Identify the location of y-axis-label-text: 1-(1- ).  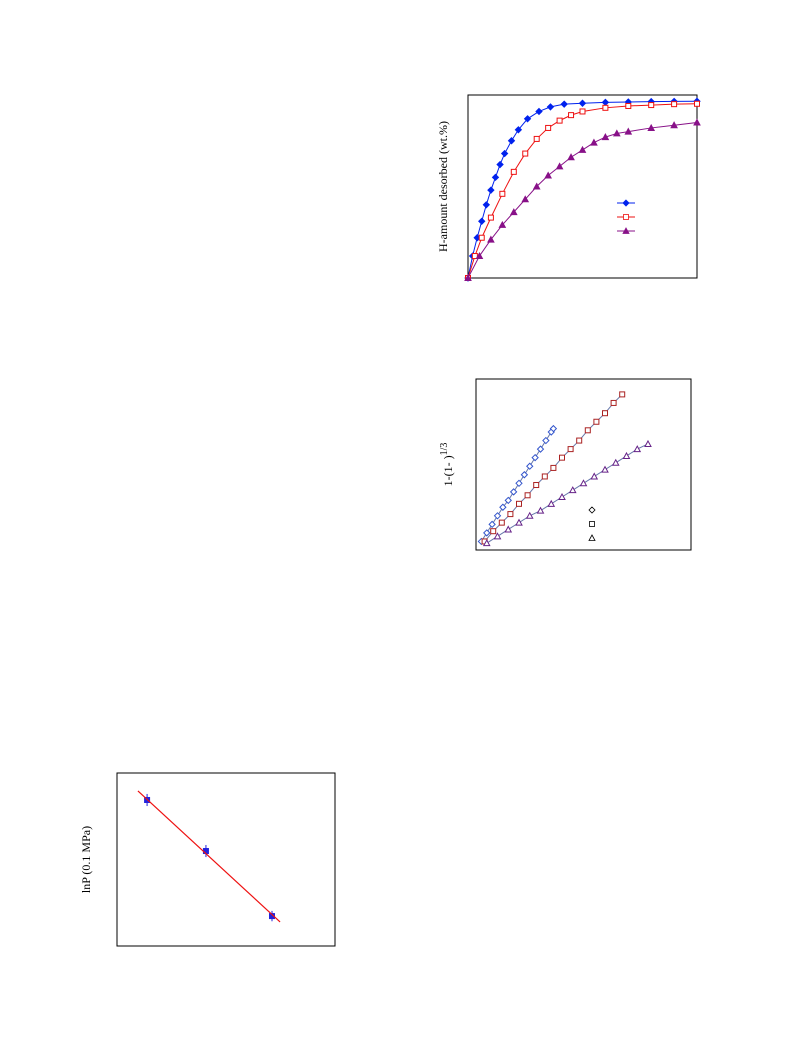
(448, 470).